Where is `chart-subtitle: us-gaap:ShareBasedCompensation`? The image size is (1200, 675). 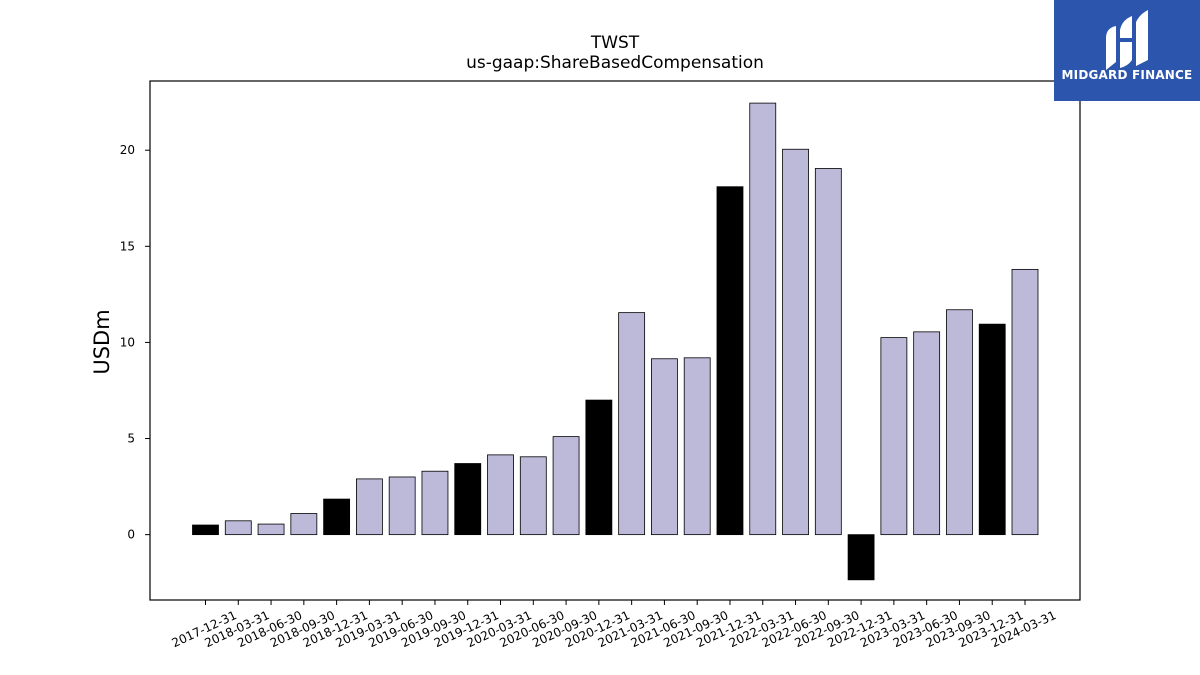 chart-subtitle: us-gaap:ShareBasedCompensation is located at coordinates (615, 63).